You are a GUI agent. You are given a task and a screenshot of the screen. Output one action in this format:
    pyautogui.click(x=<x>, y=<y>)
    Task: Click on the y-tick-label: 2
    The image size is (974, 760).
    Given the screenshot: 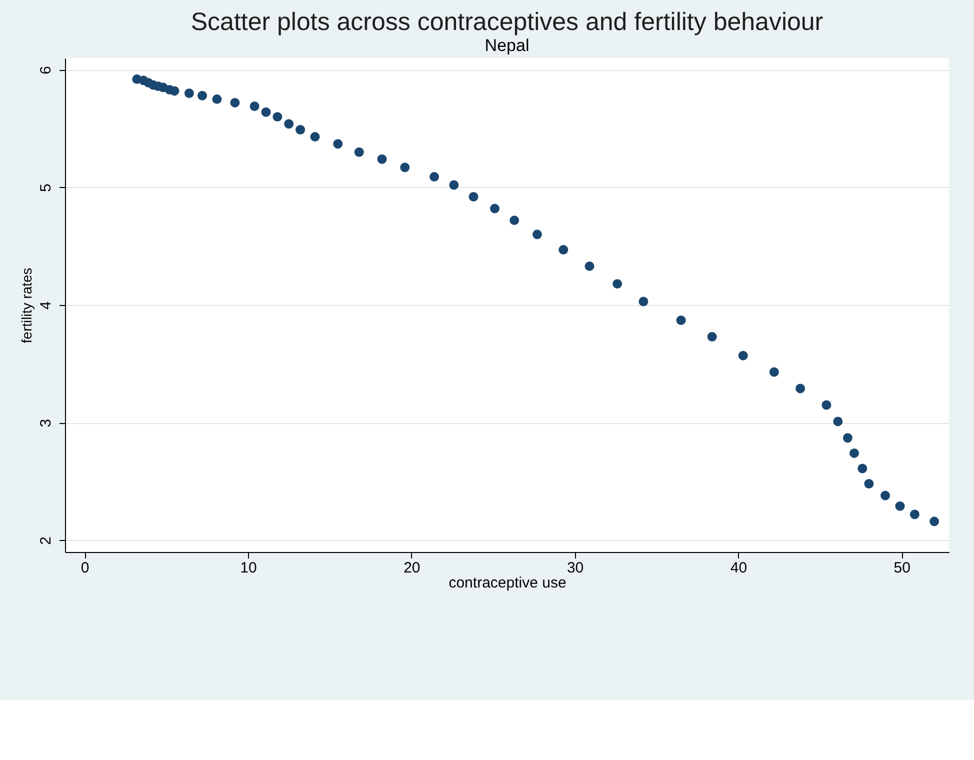 What is the action you would take?
    pyautogui.click(x=46, y=540)
    